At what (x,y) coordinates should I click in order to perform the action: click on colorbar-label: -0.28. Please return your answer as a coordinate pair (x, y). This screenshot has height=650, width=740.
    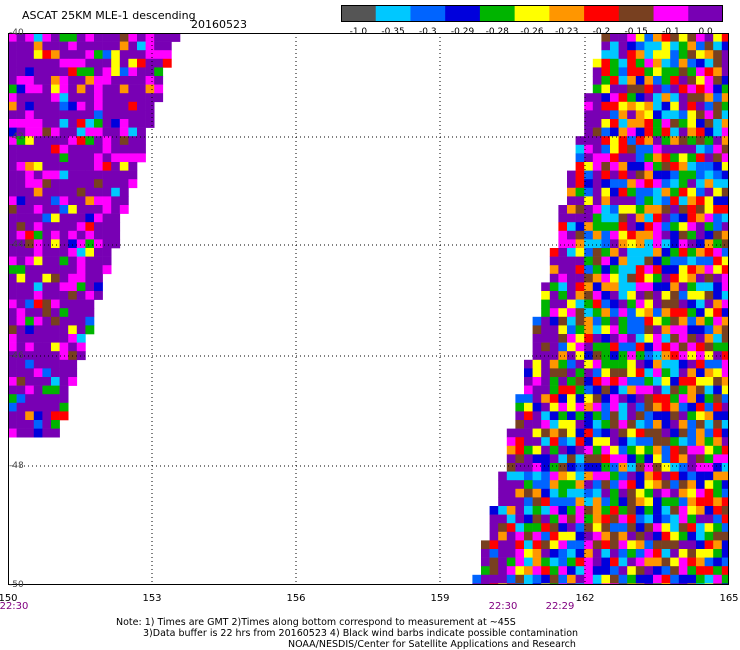
    Looking at the image, I should click on (497, 32).